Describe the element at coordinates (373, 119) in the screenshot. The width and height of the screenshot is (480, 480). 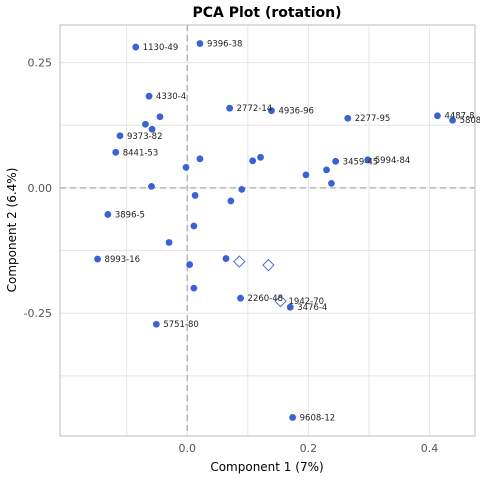
I see `point-label: 2277-95` at that location.